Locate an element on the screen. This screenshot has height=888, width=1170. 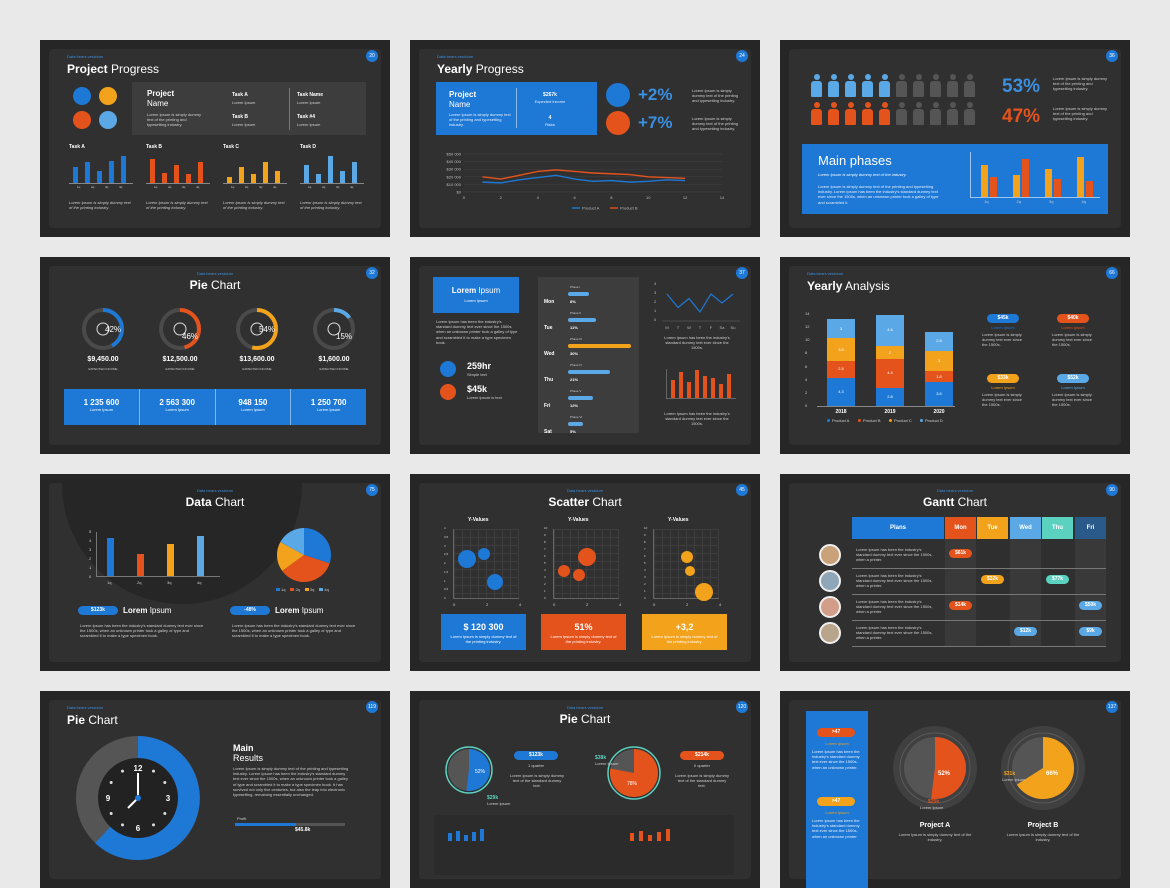
bar-chart: 5 4 3 2 1 0 1q 2q 3q 4q is located at coordinates (154, 557).